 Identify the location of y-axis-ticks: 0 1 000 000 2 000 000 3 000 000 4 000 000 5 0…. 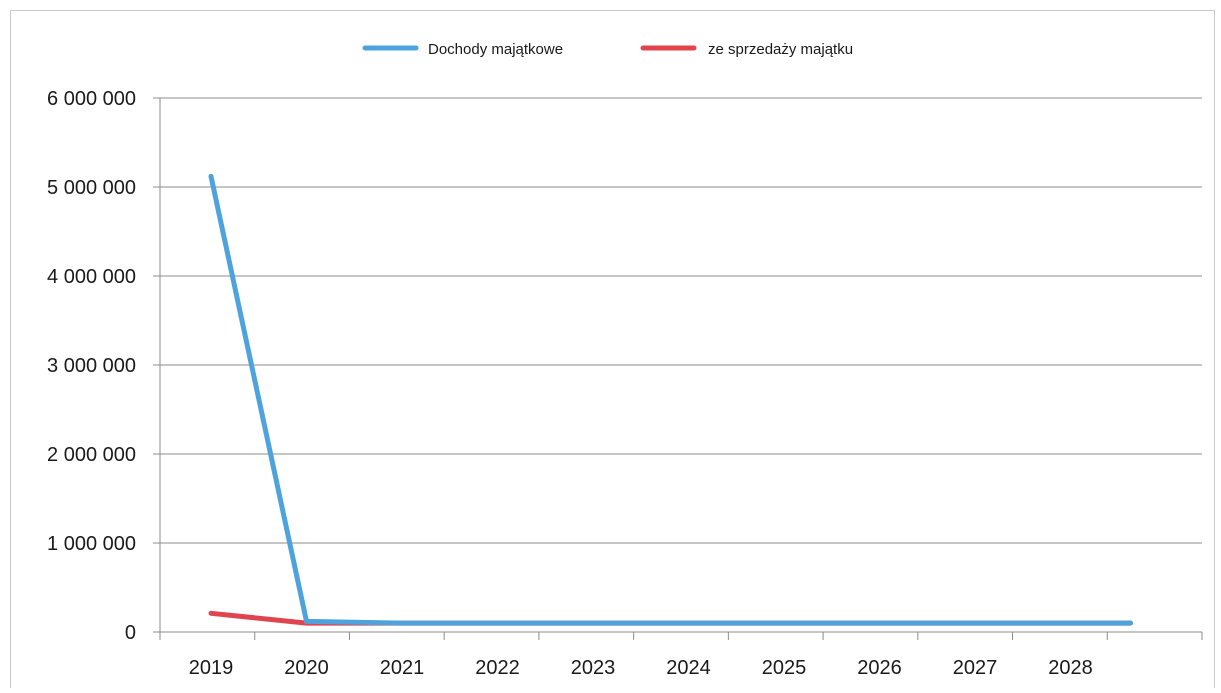
(103, 366).